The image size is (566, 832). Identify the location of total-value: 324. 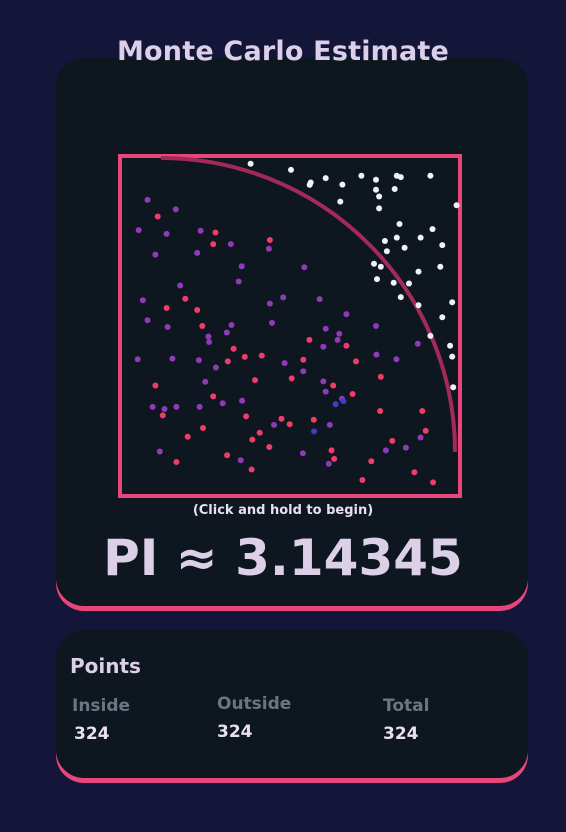
(401, 734).